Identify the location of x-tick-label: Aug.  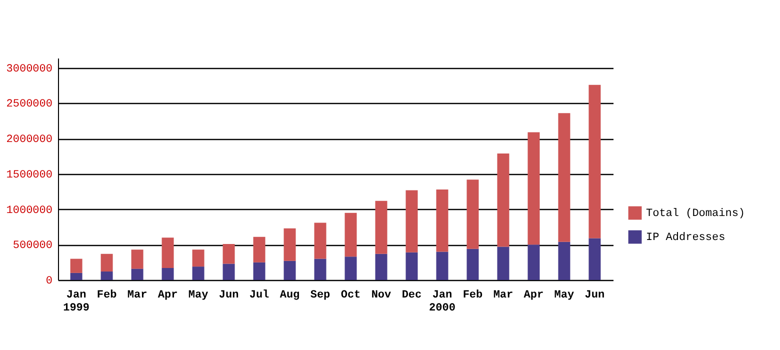
(290, 296).